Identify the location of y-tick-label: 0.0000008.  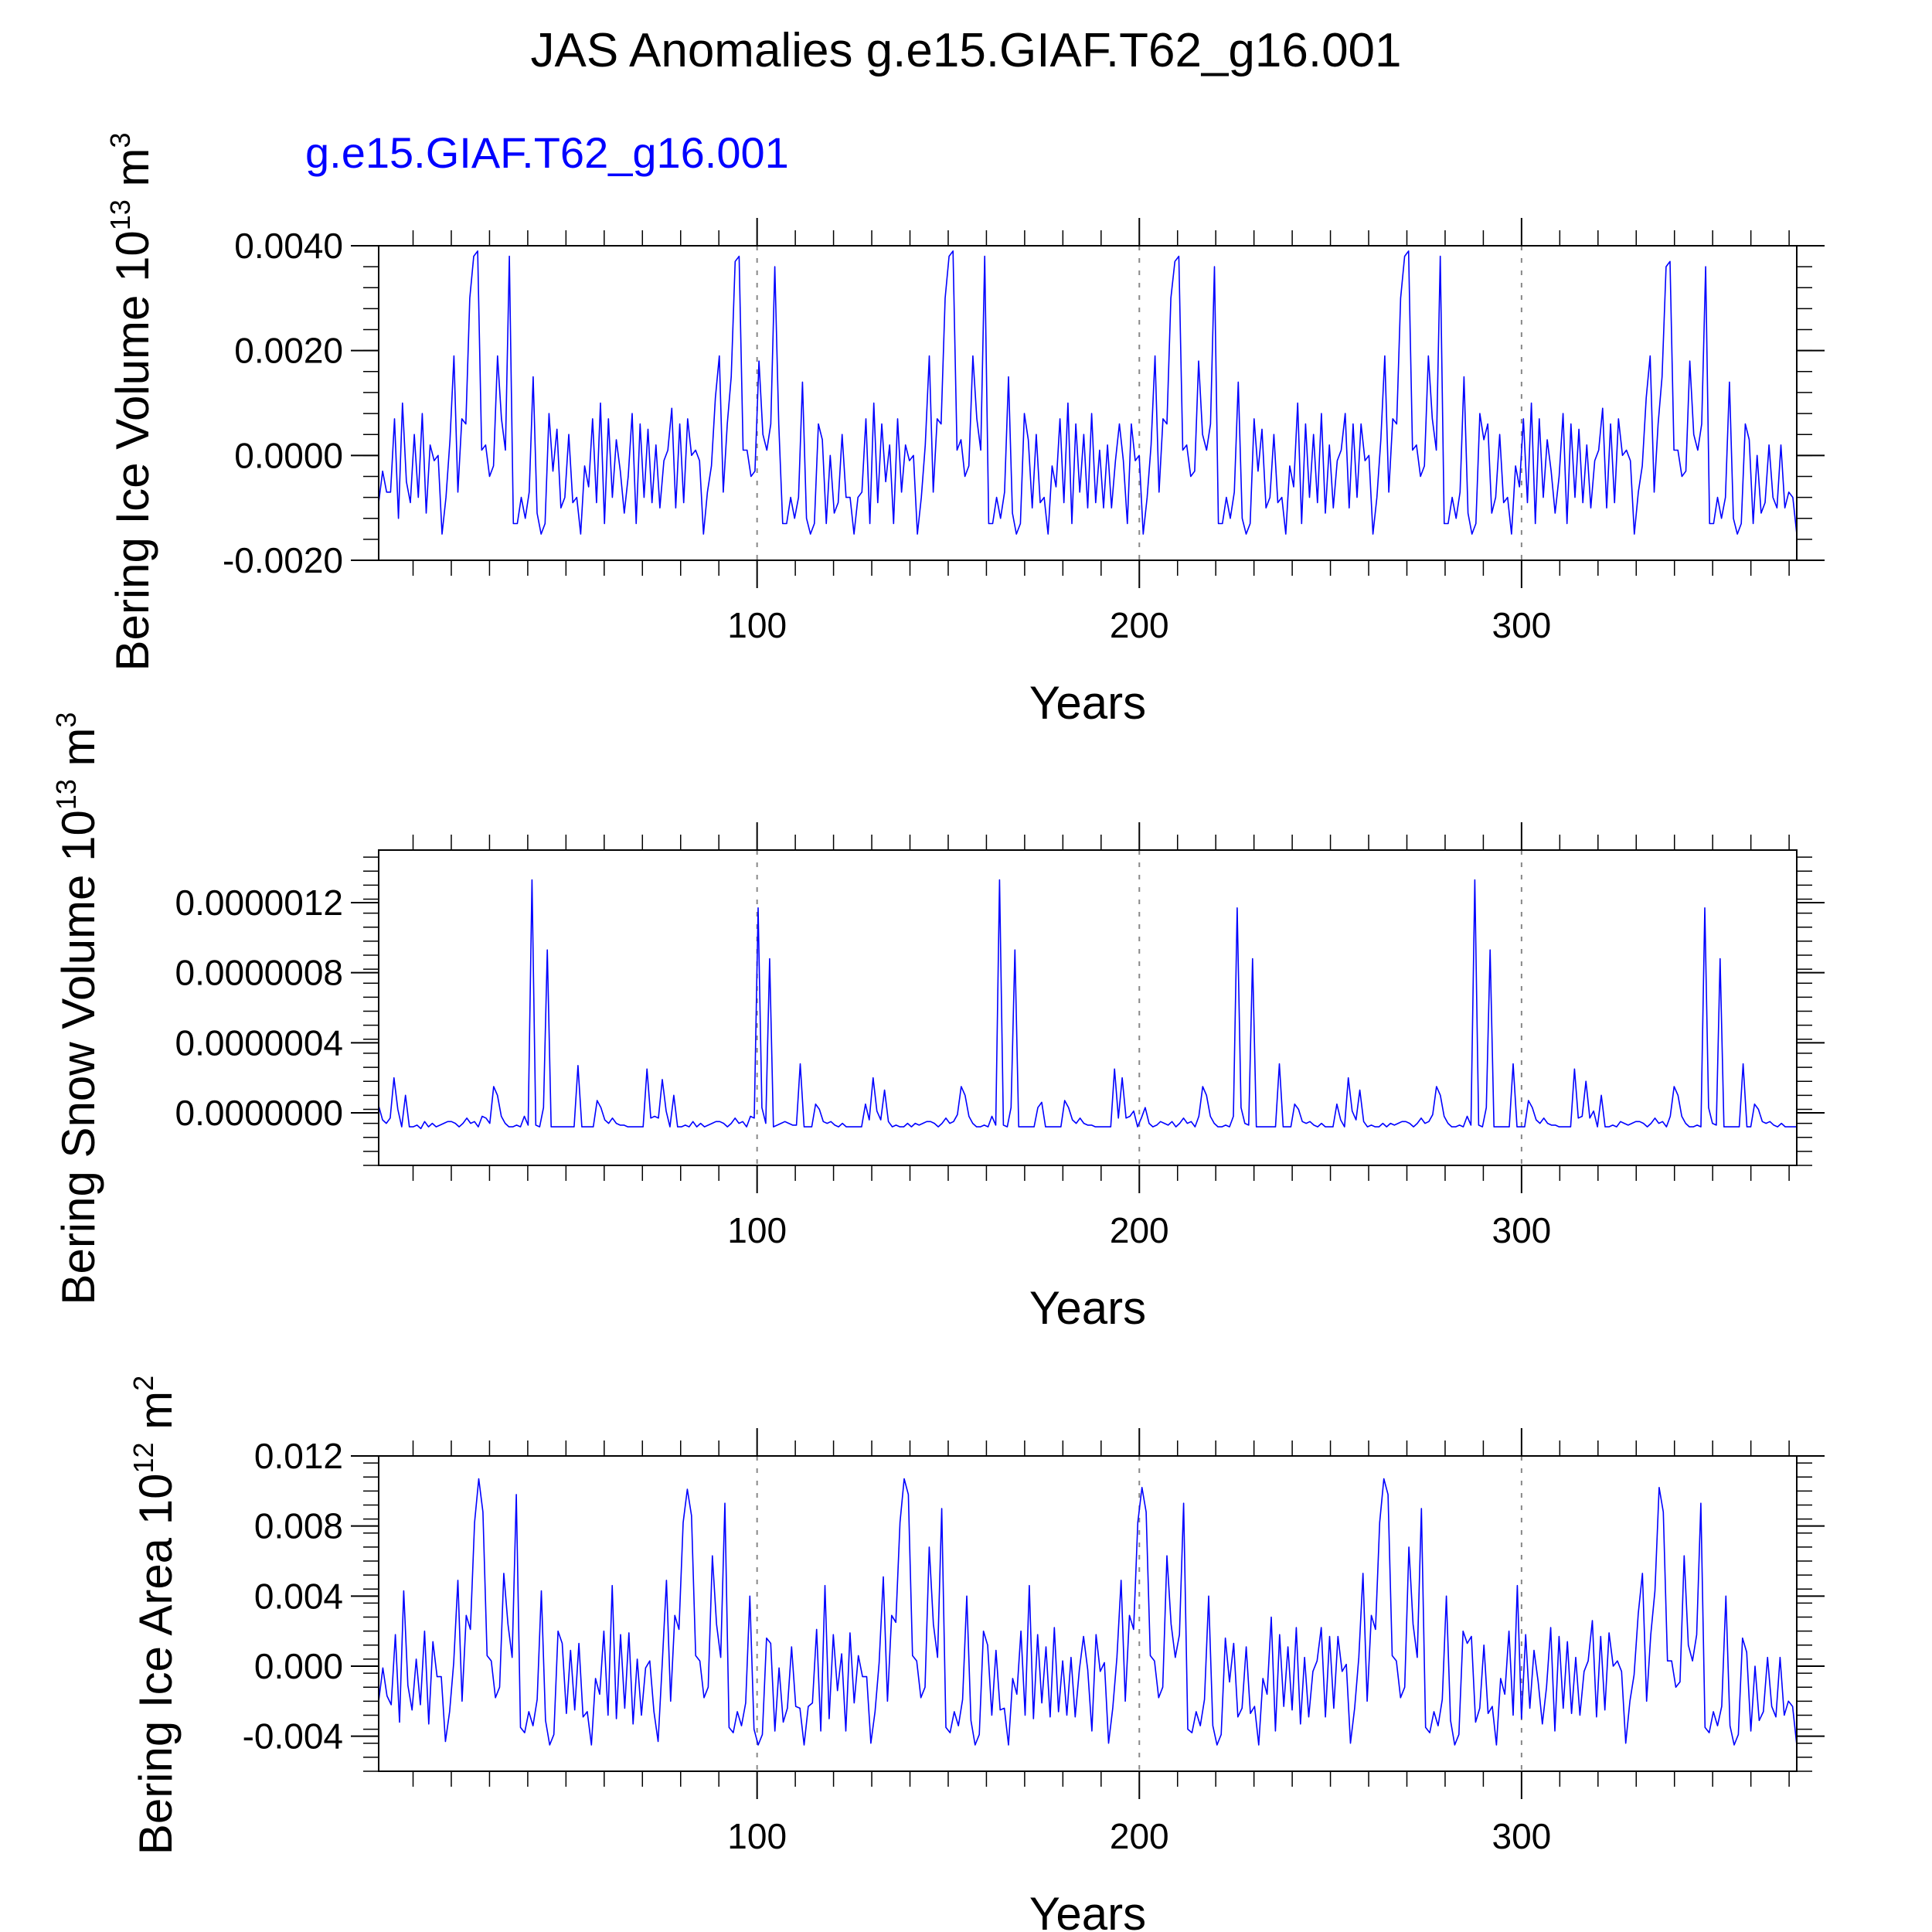
(259, 973).